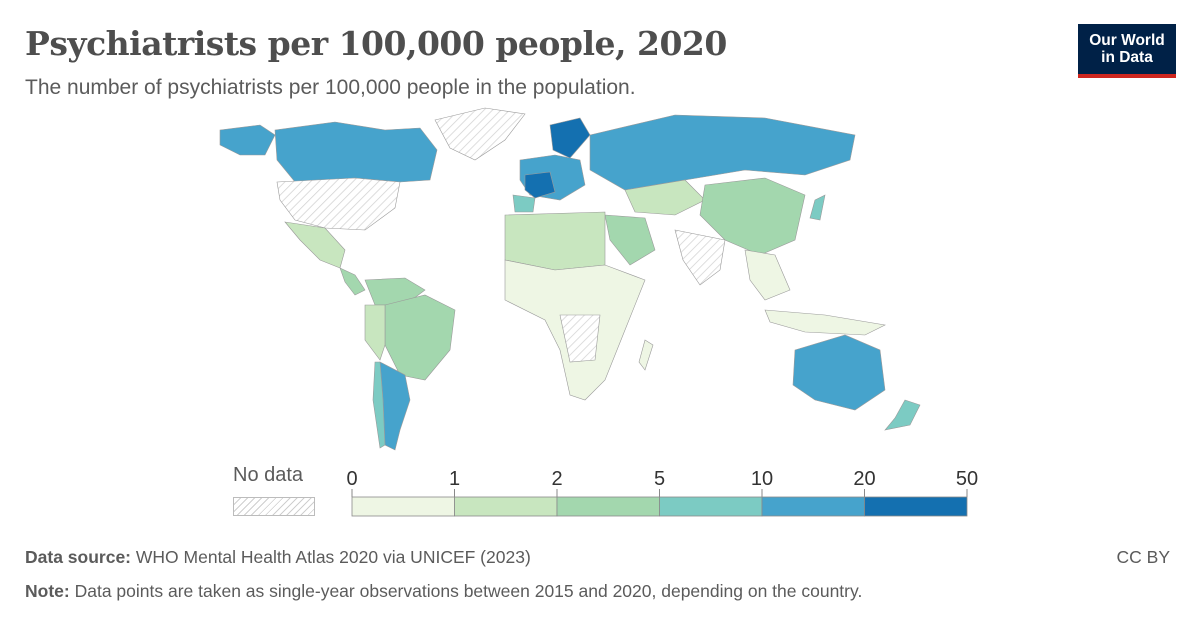 The width and height of the screenshot is (1200, 627). What do you see at coordinates (659, 479) in the screenshot?
I see `legend-tick-label-3: 5` at bounding box center [659, 479].